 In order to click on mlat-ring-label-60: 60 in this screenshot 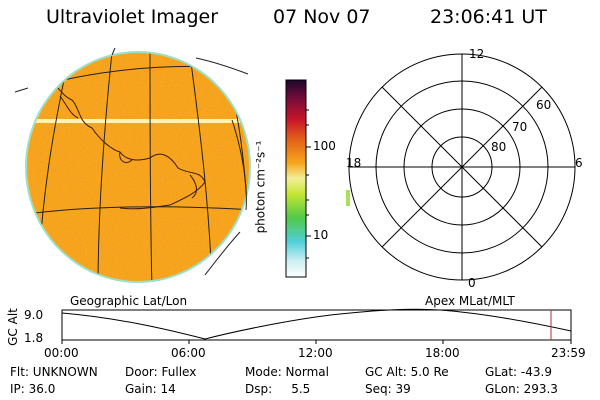, I will do `click(544, 105)`.